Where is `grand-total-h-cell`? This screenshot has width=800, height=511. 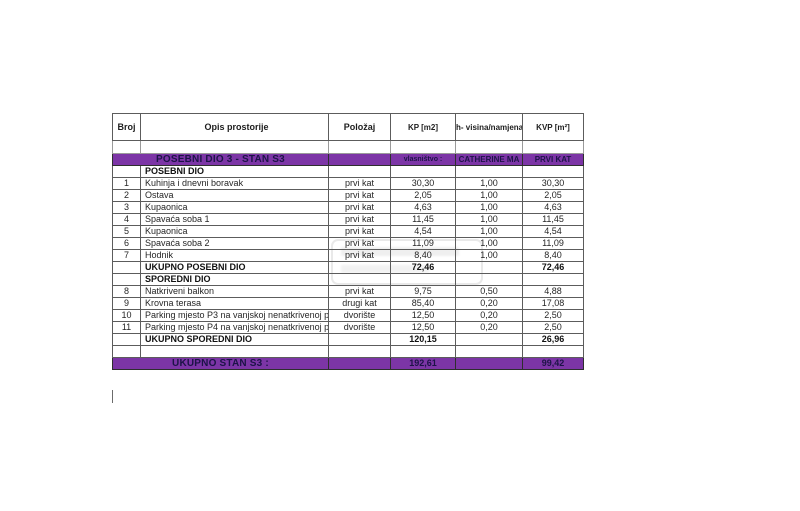 grand-total-h-cell is located at coordinates (489, 363).